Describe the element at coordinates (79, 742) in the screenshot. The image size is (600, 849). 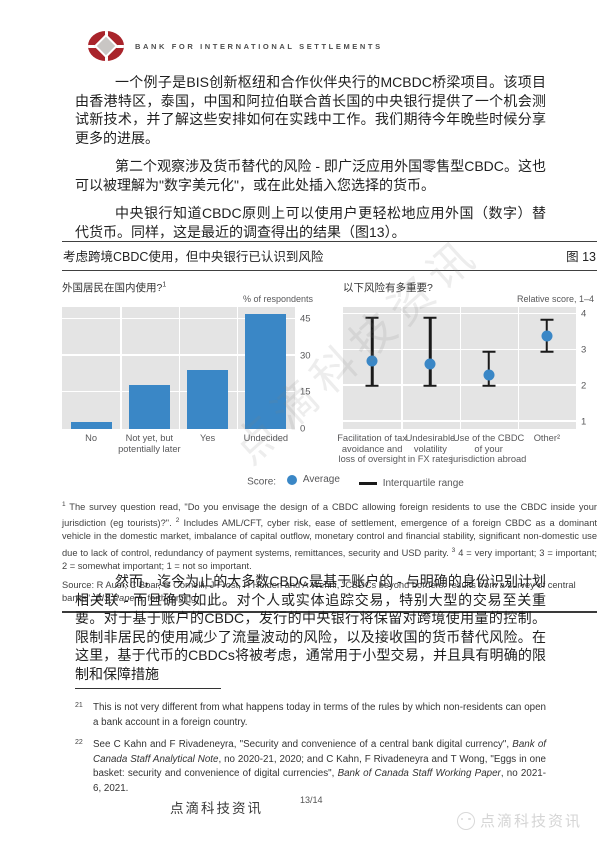
I see `footnote-number: 22` at that location.